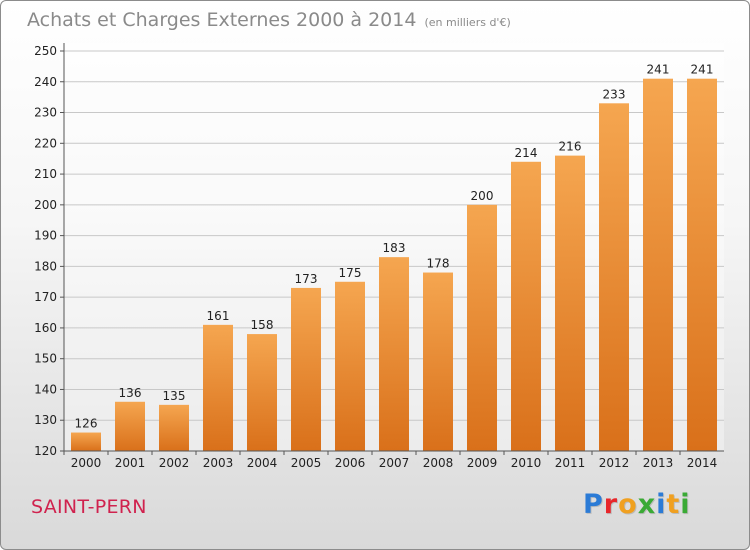  What do you see at coordinates (130, 463) in the screenshot?
I see `x-tick-label: 2001` at bounding box center [130, 463].